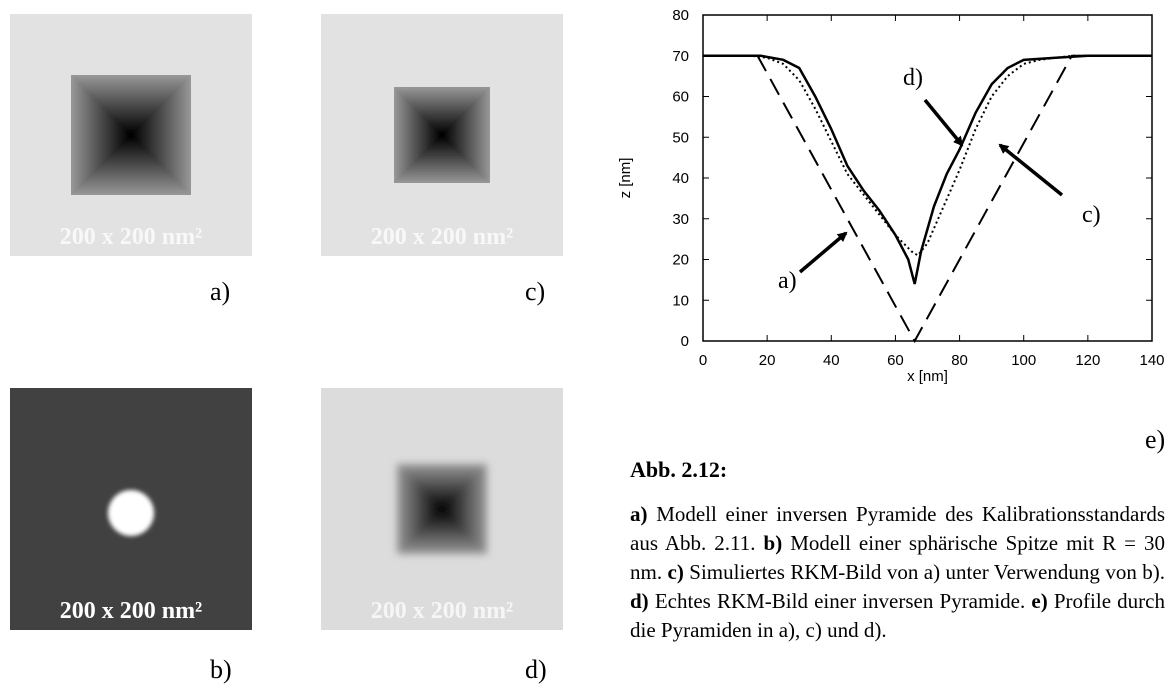 The image size is (1175, 695). I want to click on panel-label: e), so click(1155, 439).